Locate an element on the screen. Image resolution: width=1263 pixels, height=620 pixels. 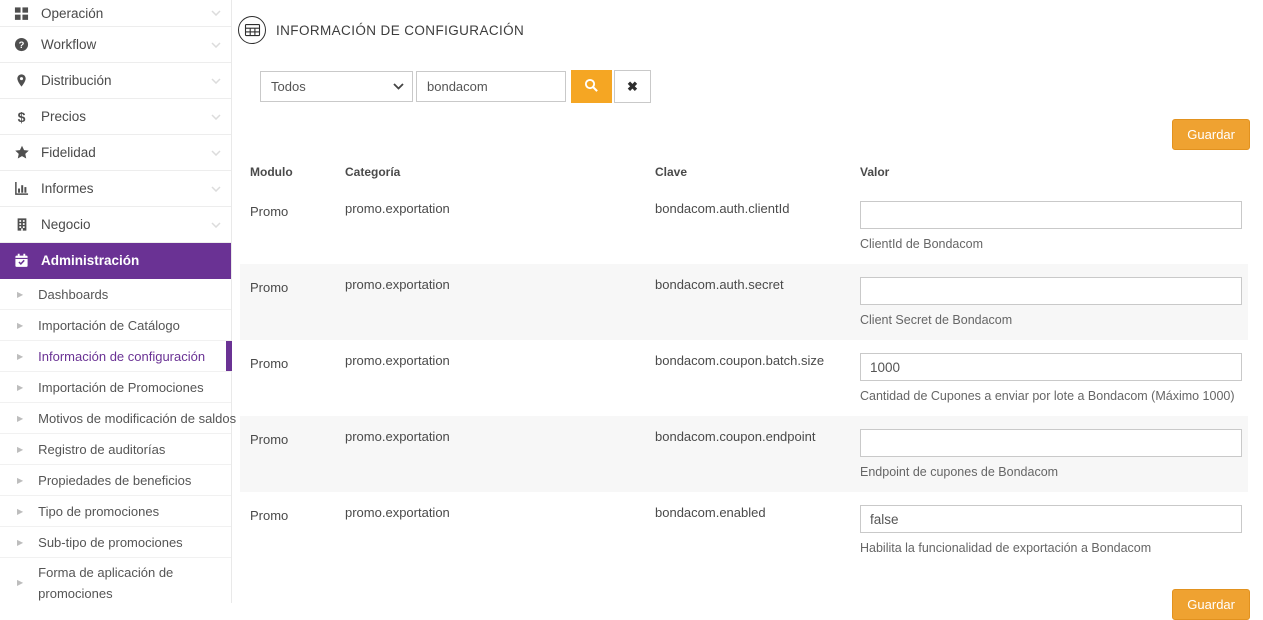
sidebar-item-negocio: Negocio is located at coordinates (115, 225).